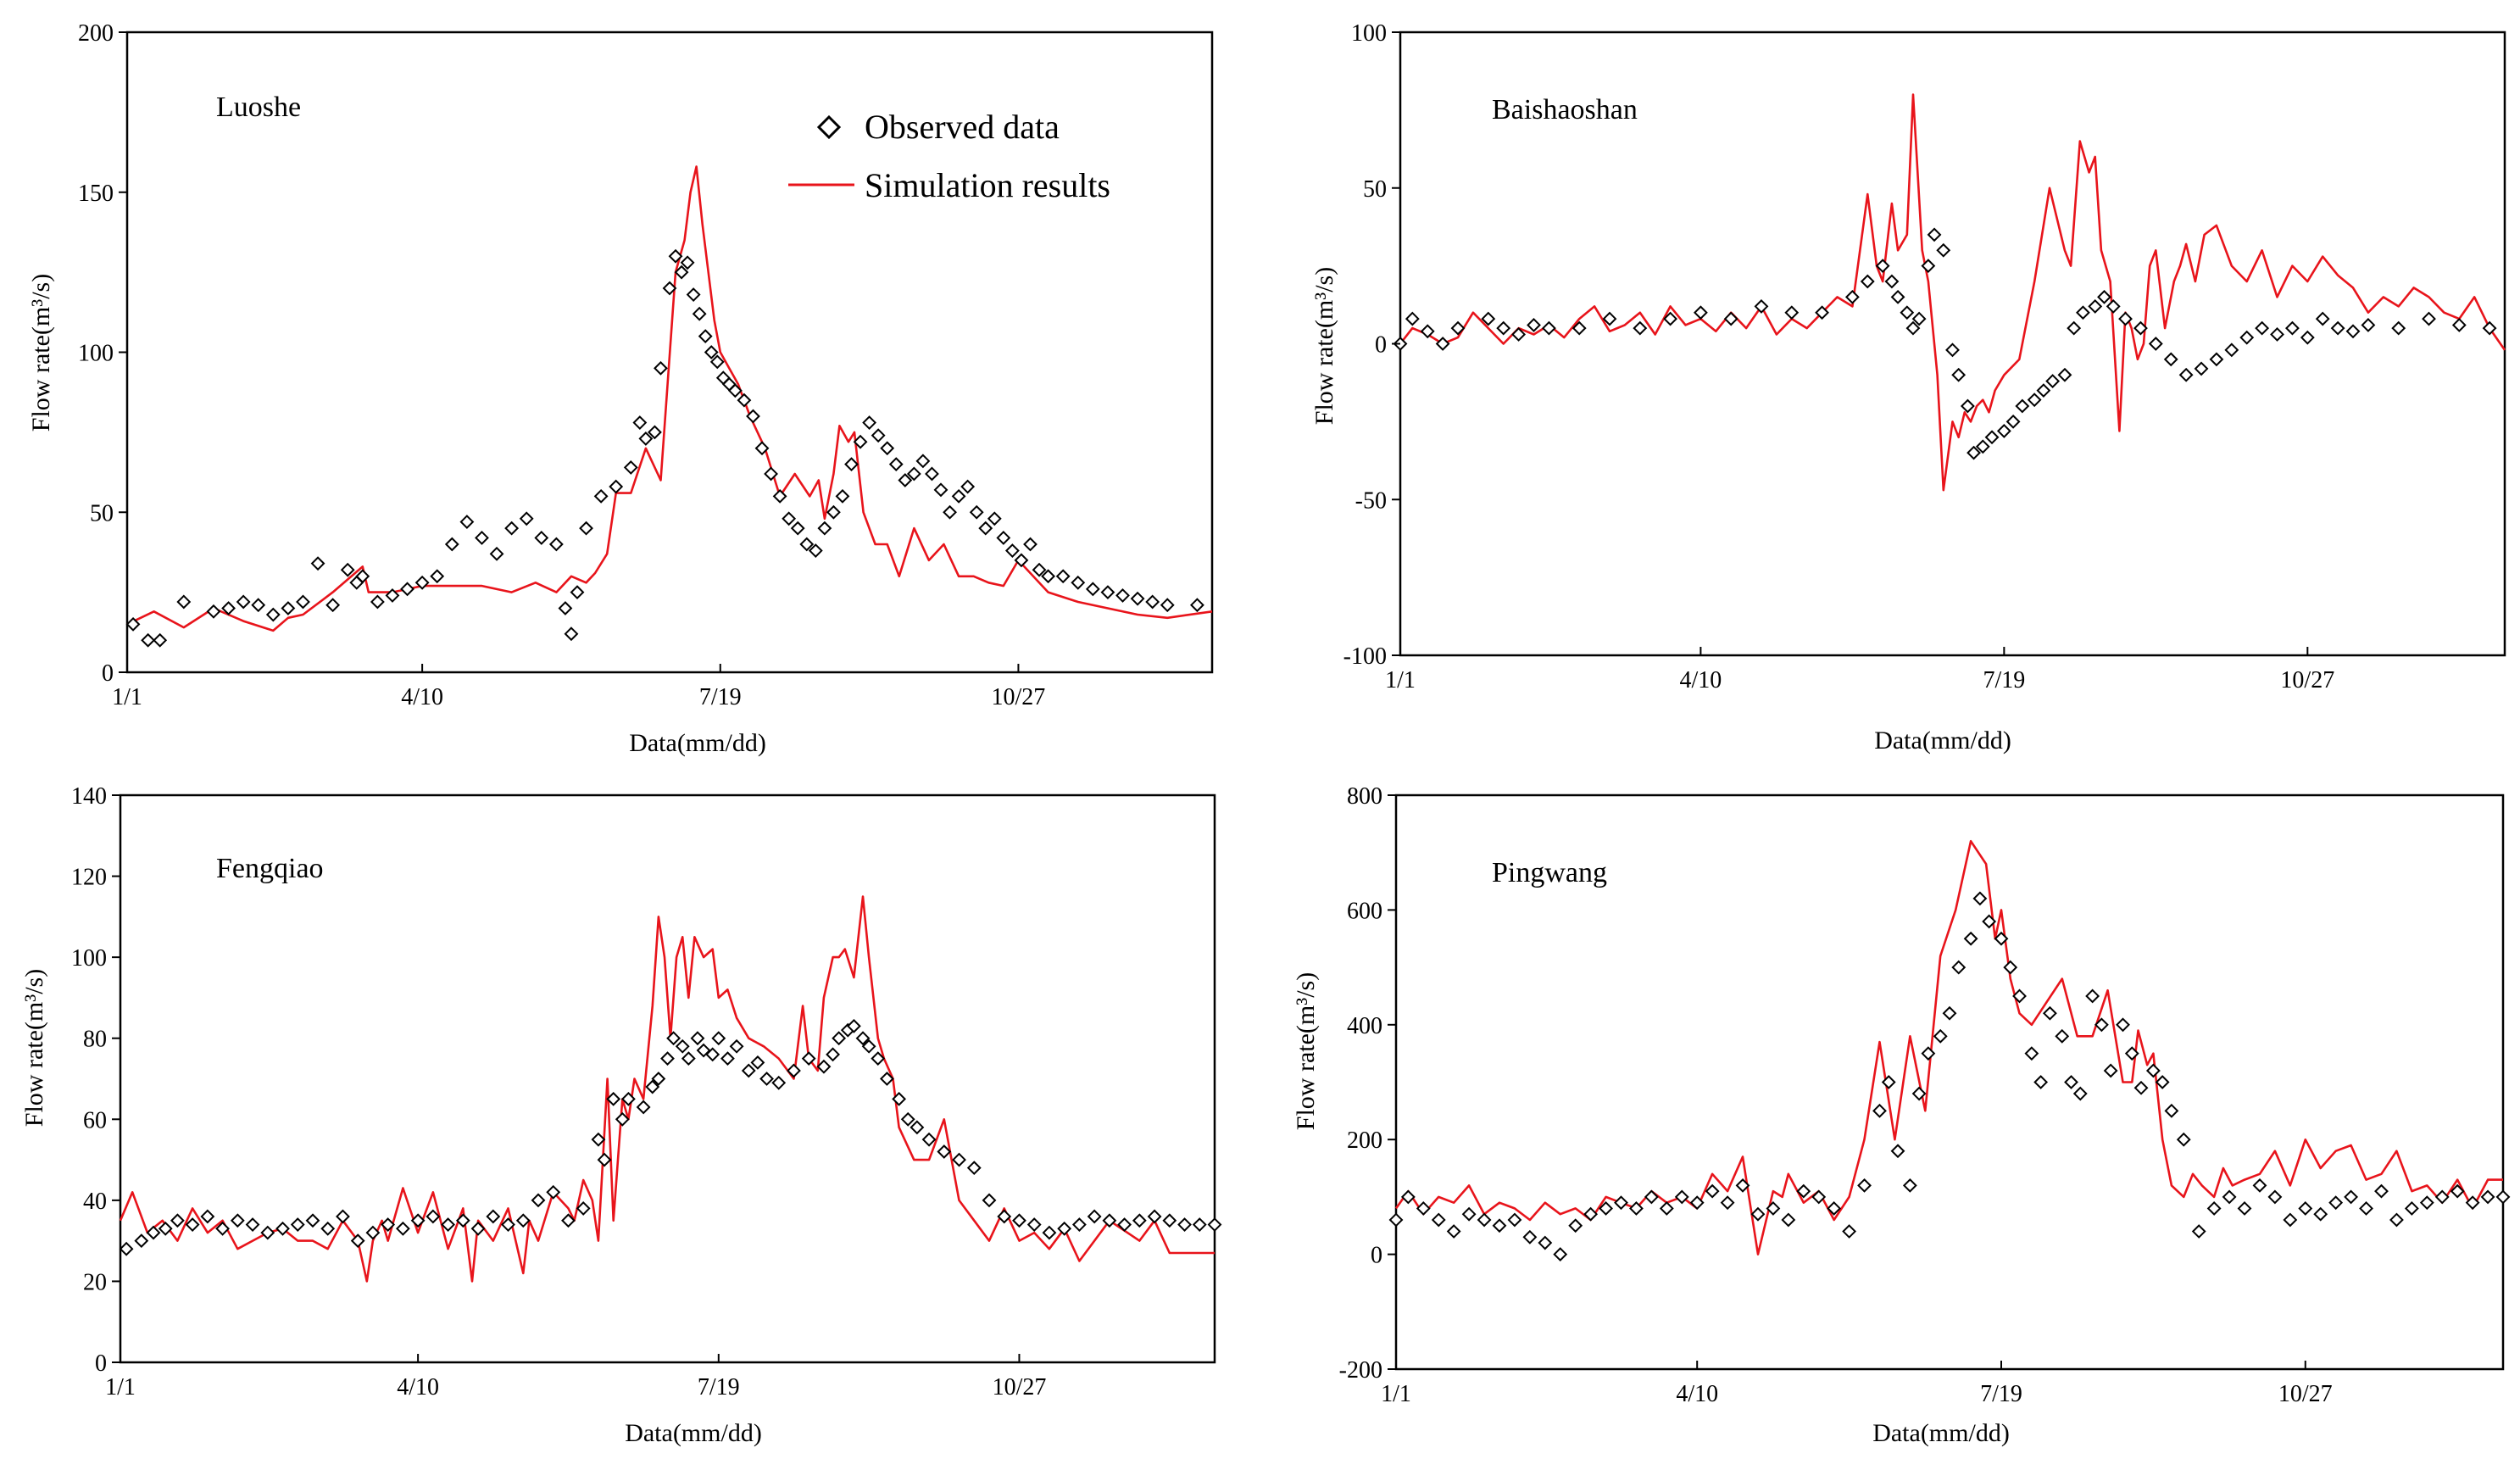  Describe the element at coordinates (949, 156) in the screenshot. I see `legend: Observed data Simulation results` at that location.